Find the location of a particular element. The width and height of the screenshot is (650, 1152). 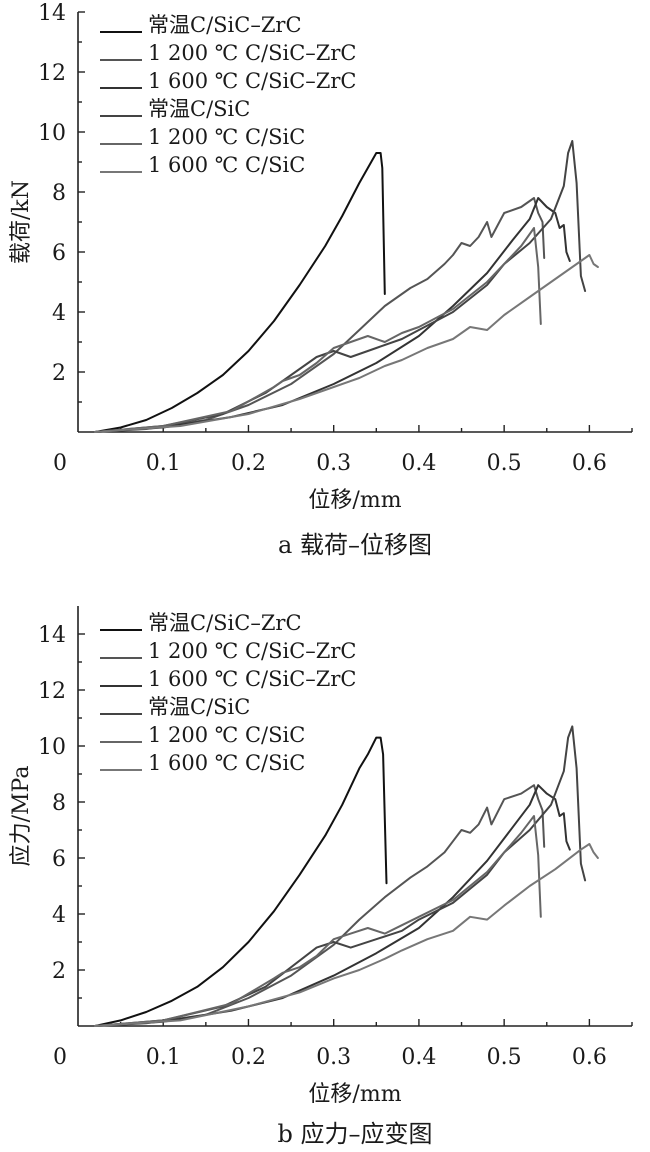

chart-caption: a 载荷–位移图 is located at coordinates (355, 545).